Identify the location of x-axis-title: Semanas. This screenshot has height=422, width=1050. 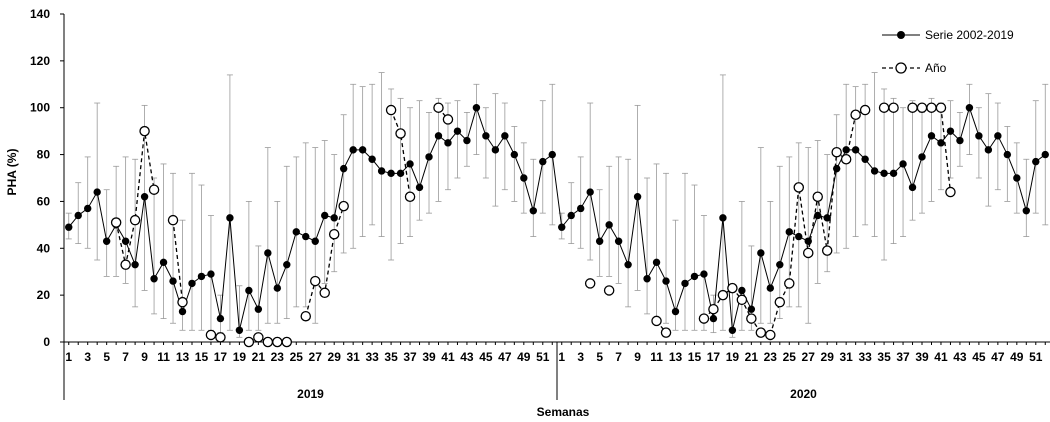
(563, 412).